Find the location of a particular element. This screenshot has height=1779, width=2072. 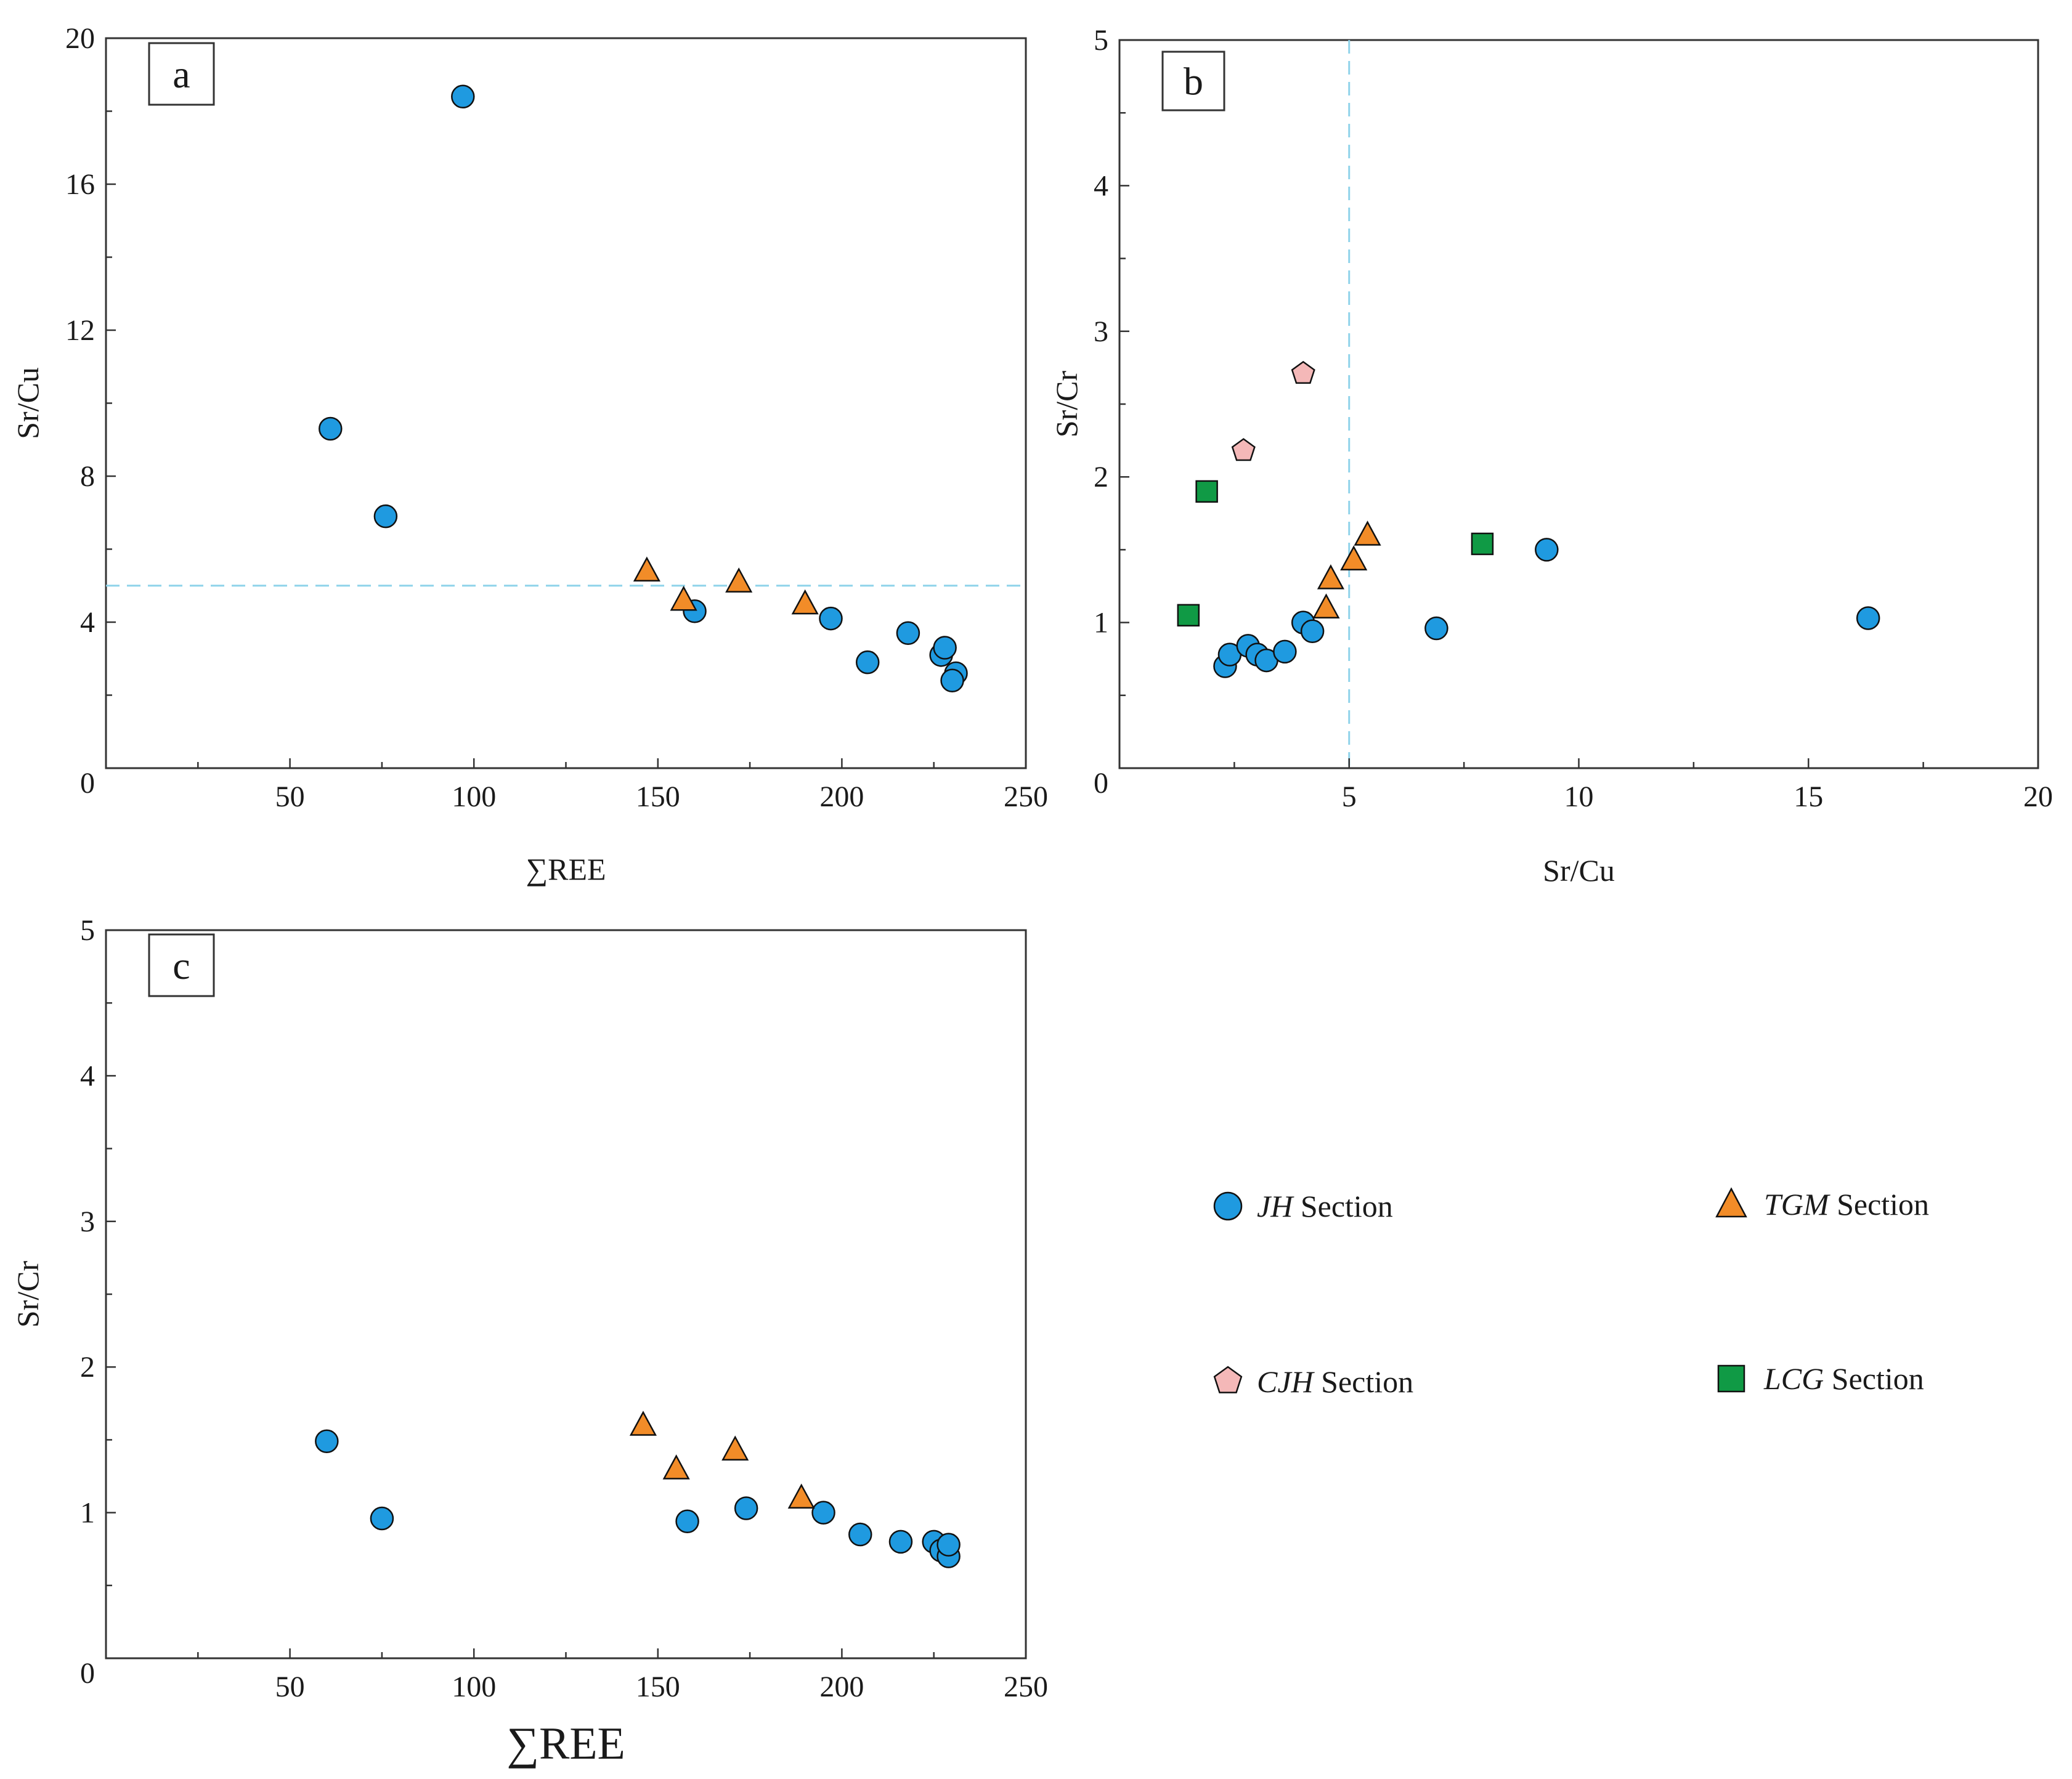

y-tick-label: 16 is located at coordinates (80, 185).